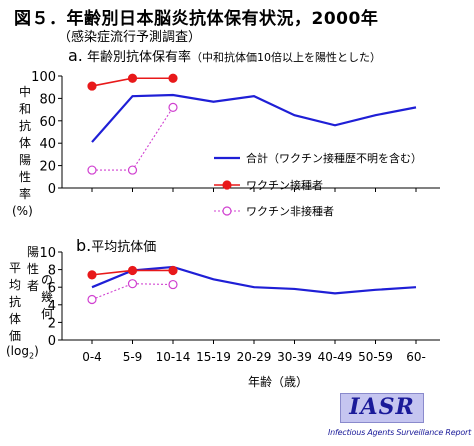 The image size is (474, 446). I want to click on panel-a-ylabel: 中和抗体陽性率 (%), so click(22, 152).